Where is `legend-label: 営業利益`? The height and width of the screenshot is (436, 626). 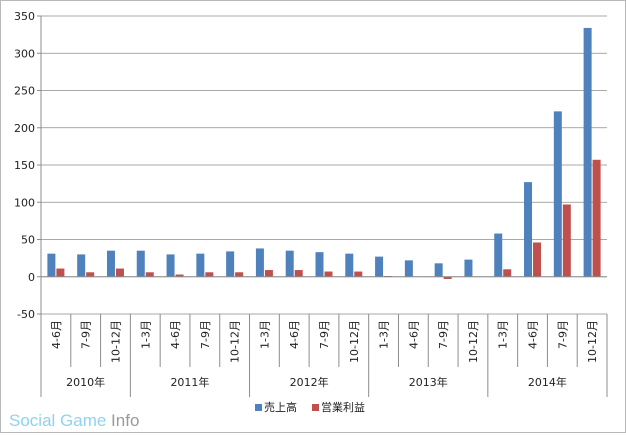
legend-label: 営業利益 is located at coordinates (343, 407).